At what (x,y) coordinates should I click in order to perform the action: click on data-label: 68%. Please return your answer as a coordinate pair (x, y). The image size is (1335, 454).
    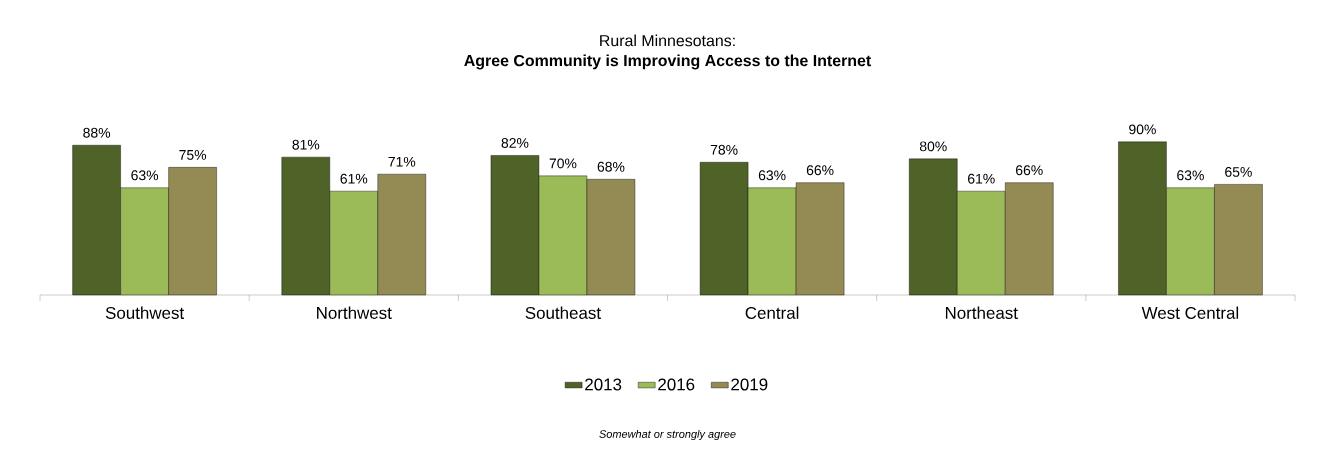
    Looking at the image, I should click on (611, 166).